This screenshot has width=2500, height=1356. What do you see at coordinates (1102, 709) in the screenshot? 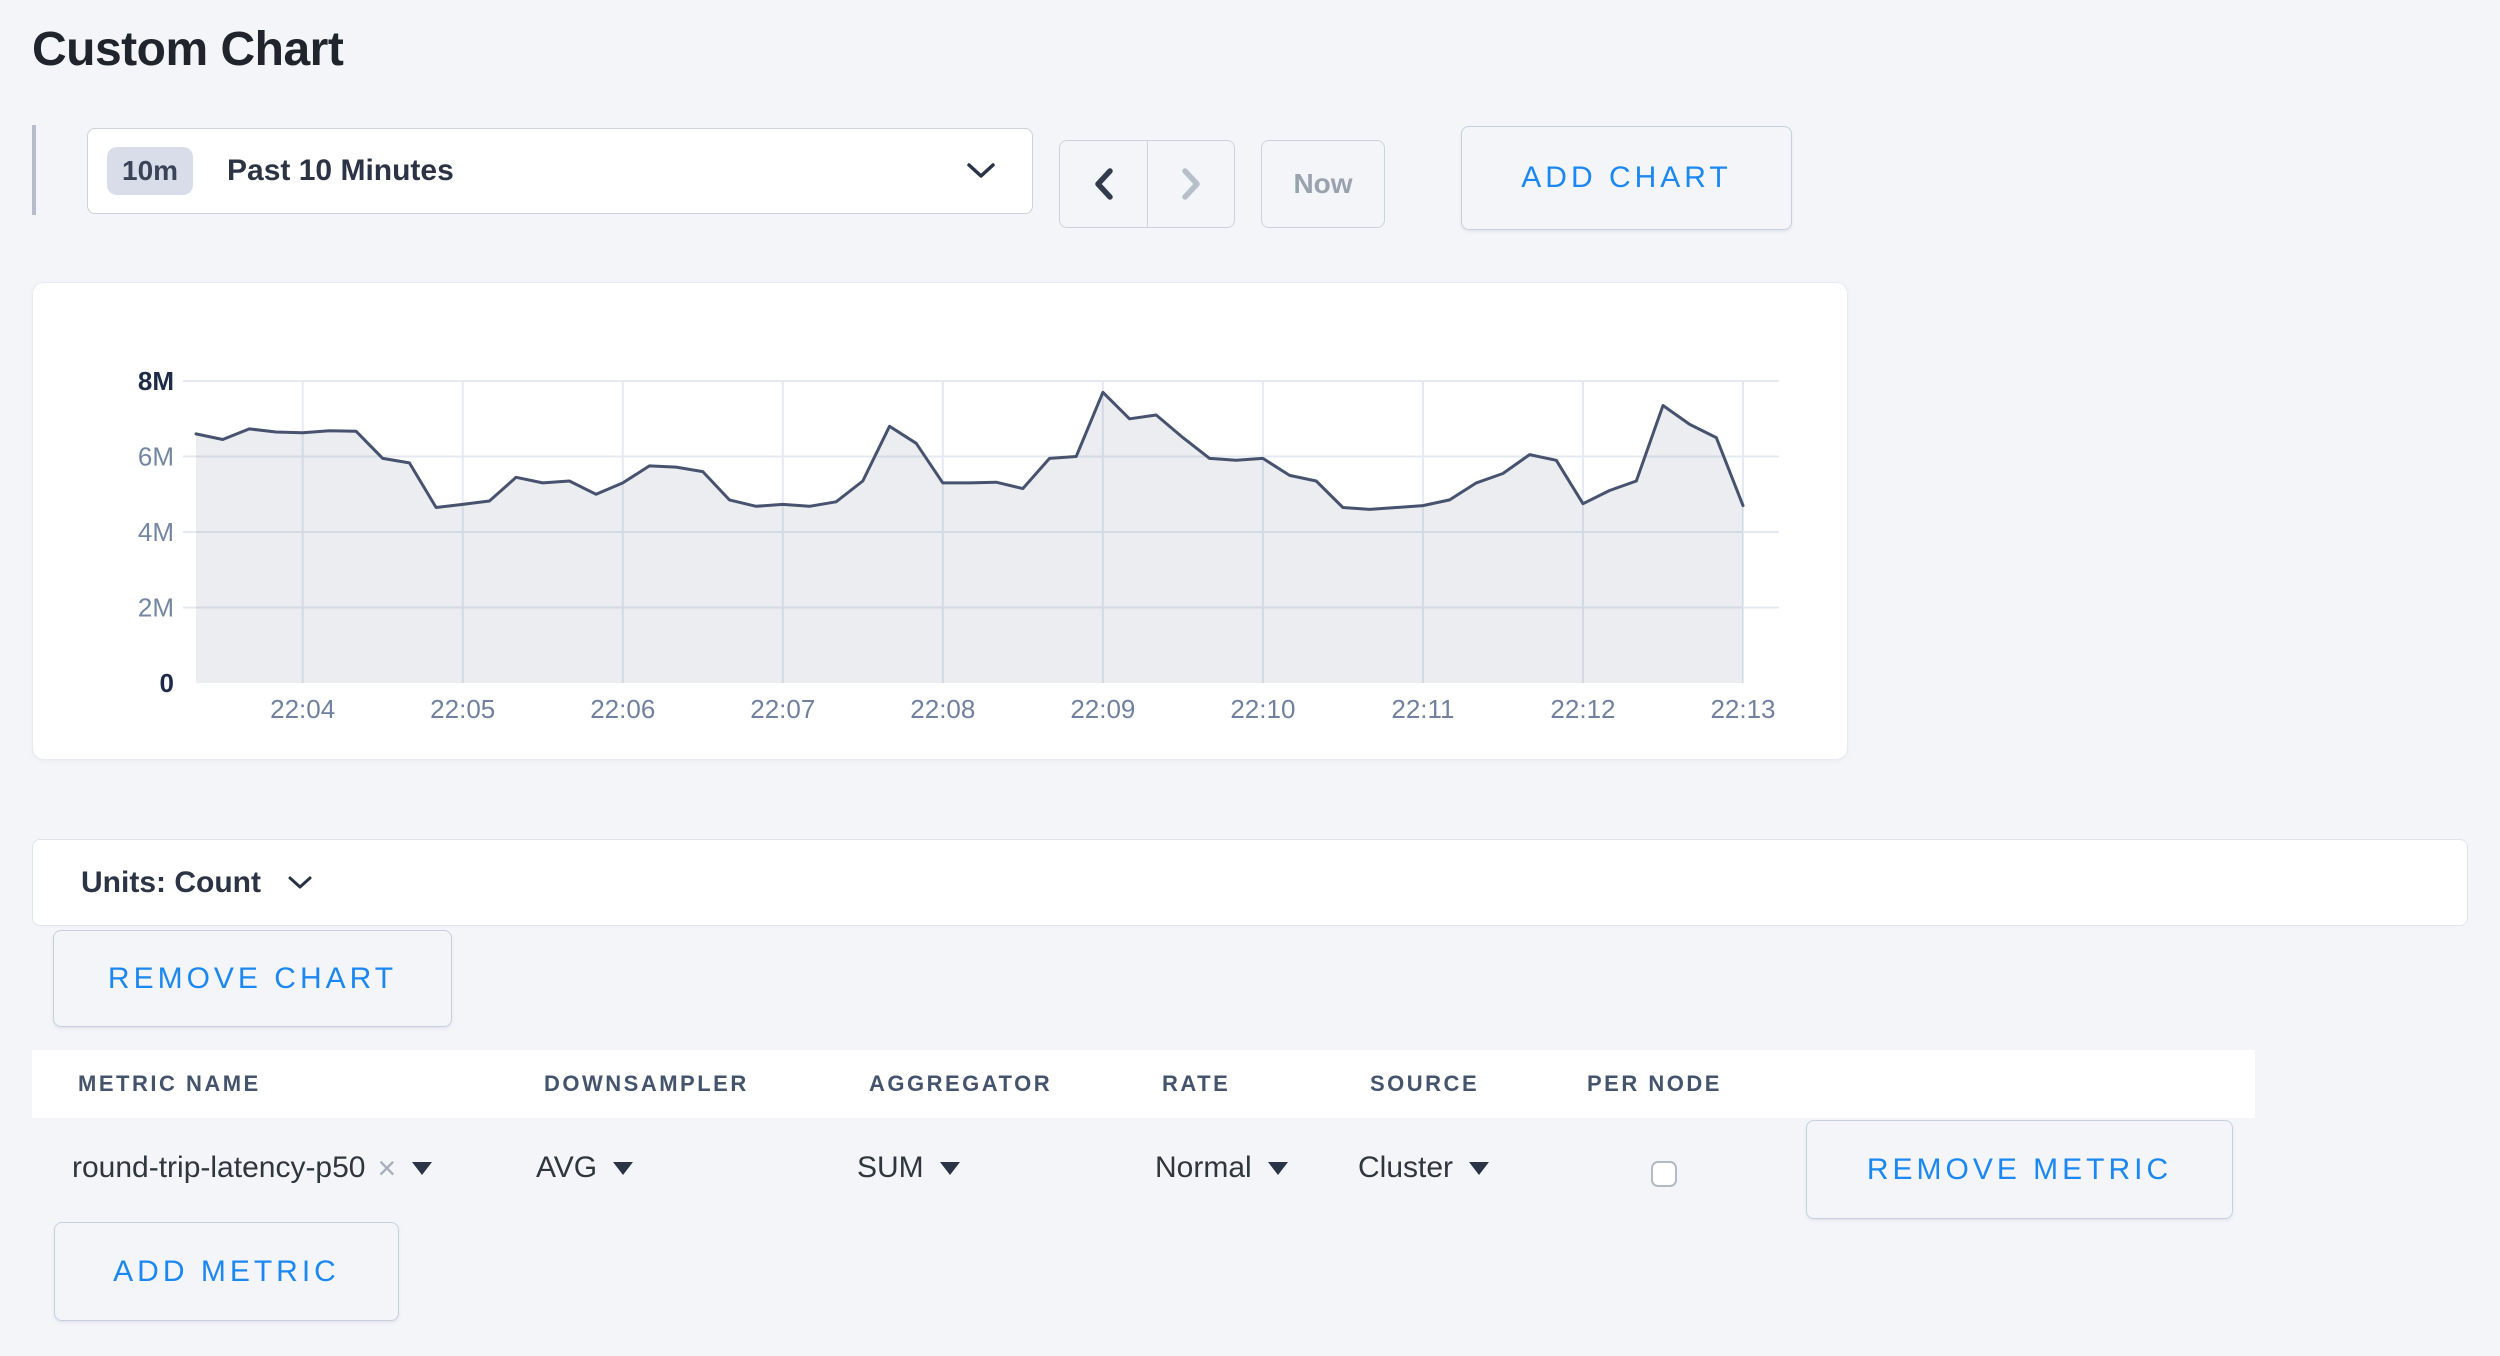
I see `x-tick-label: 22:09` at bounding box center [1102, 709].